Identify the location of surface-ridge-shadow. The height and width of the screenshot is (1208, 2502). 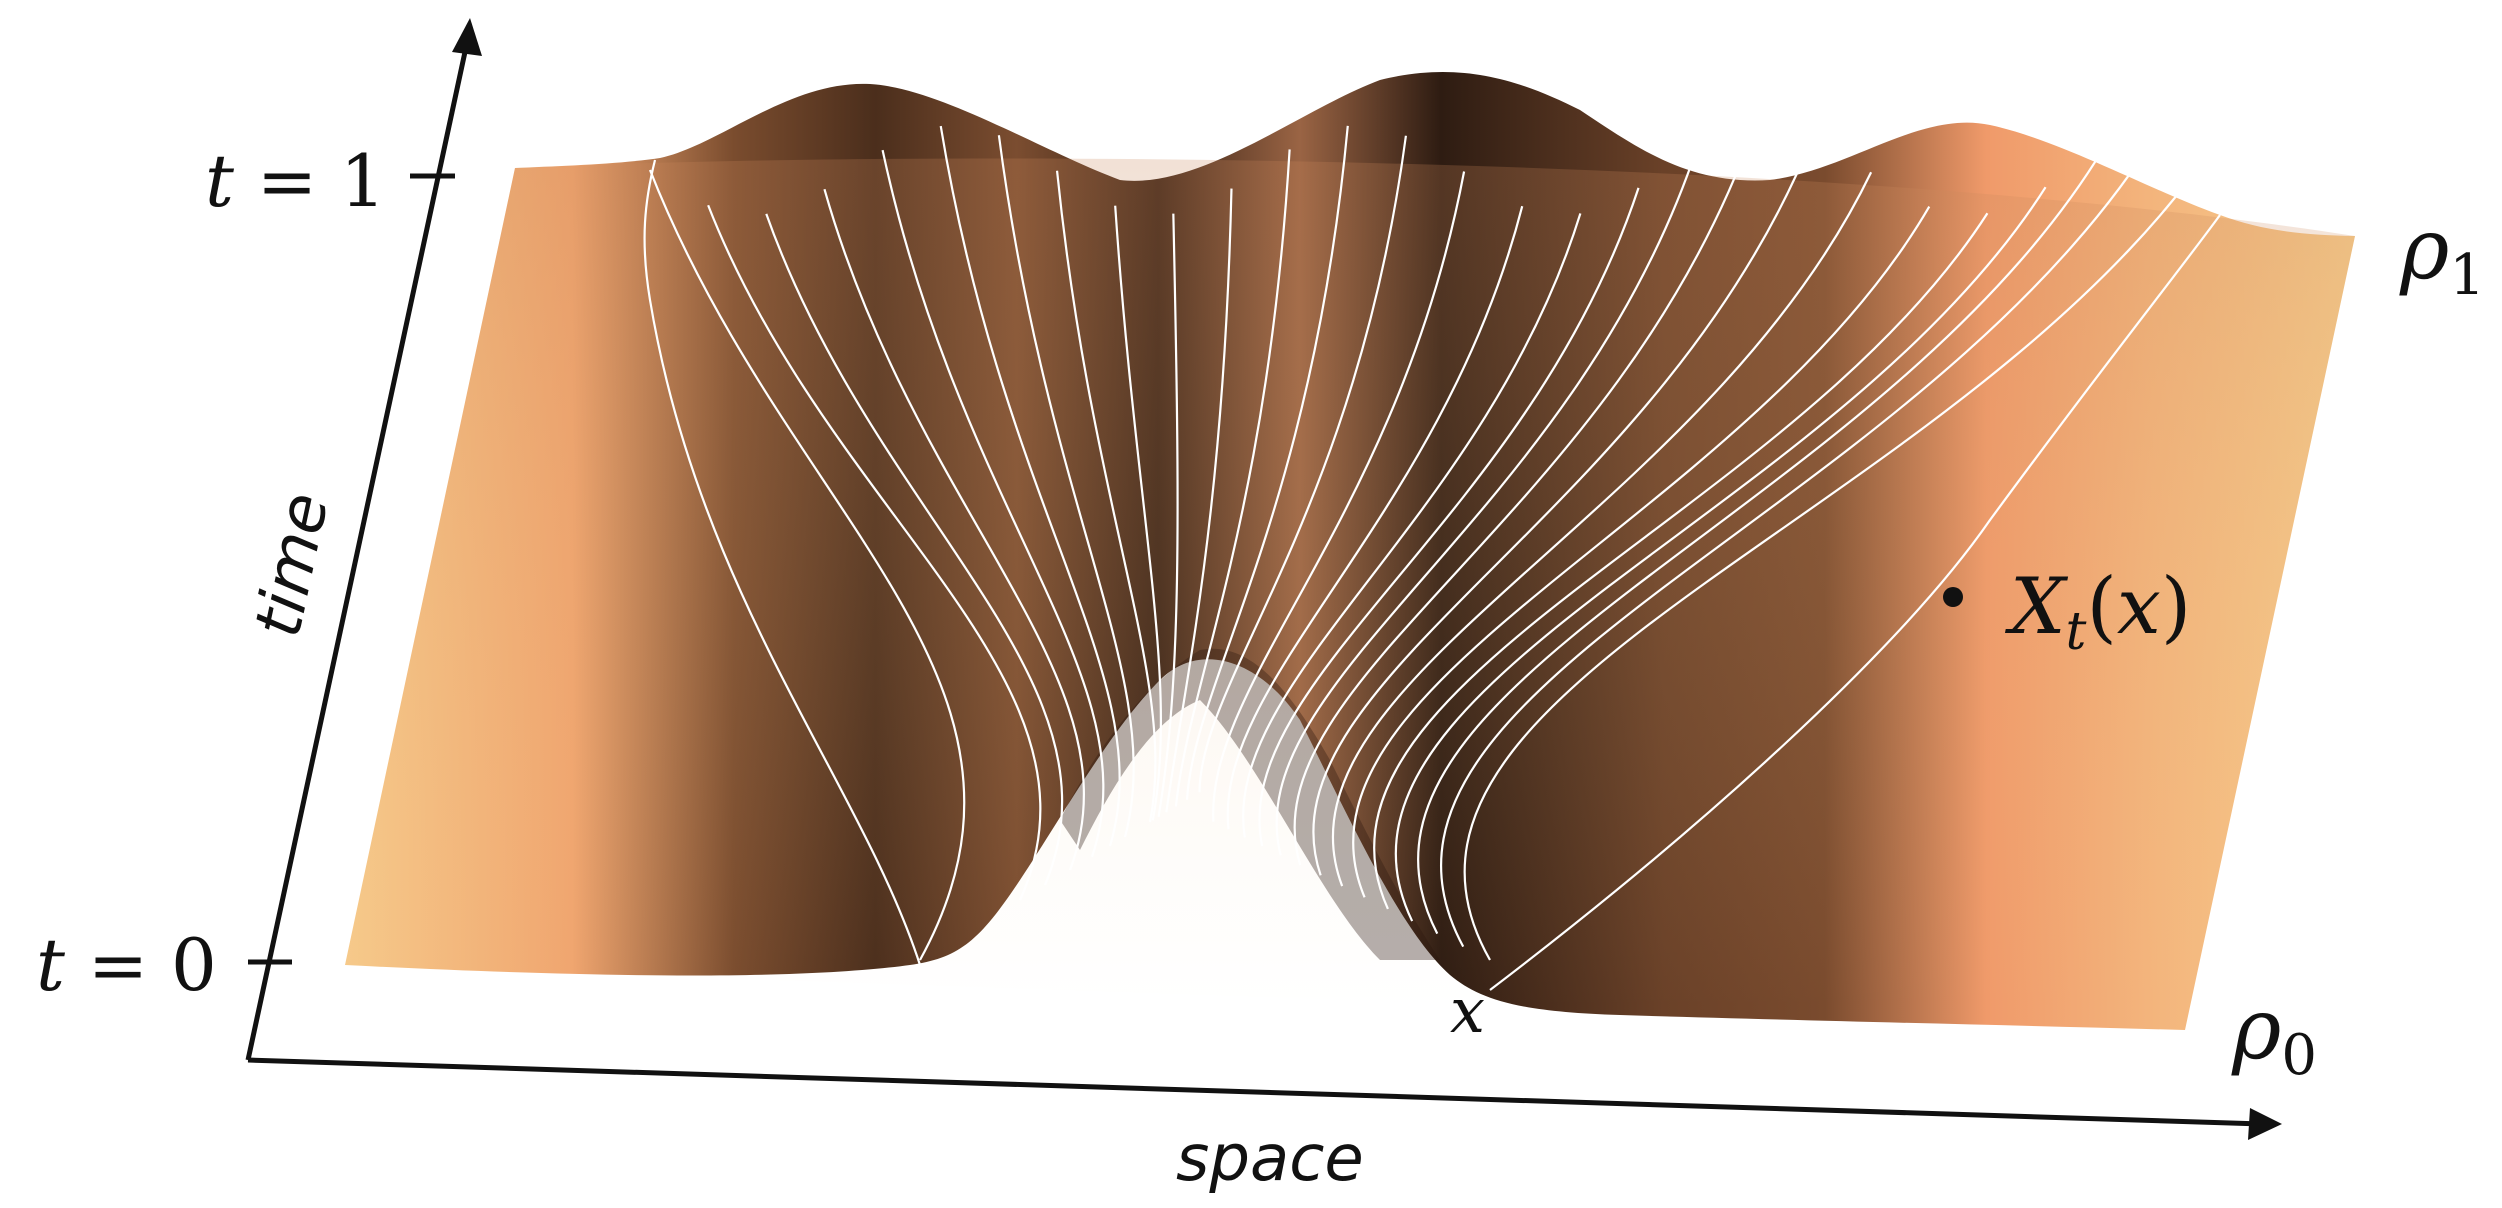
(1250, 804).